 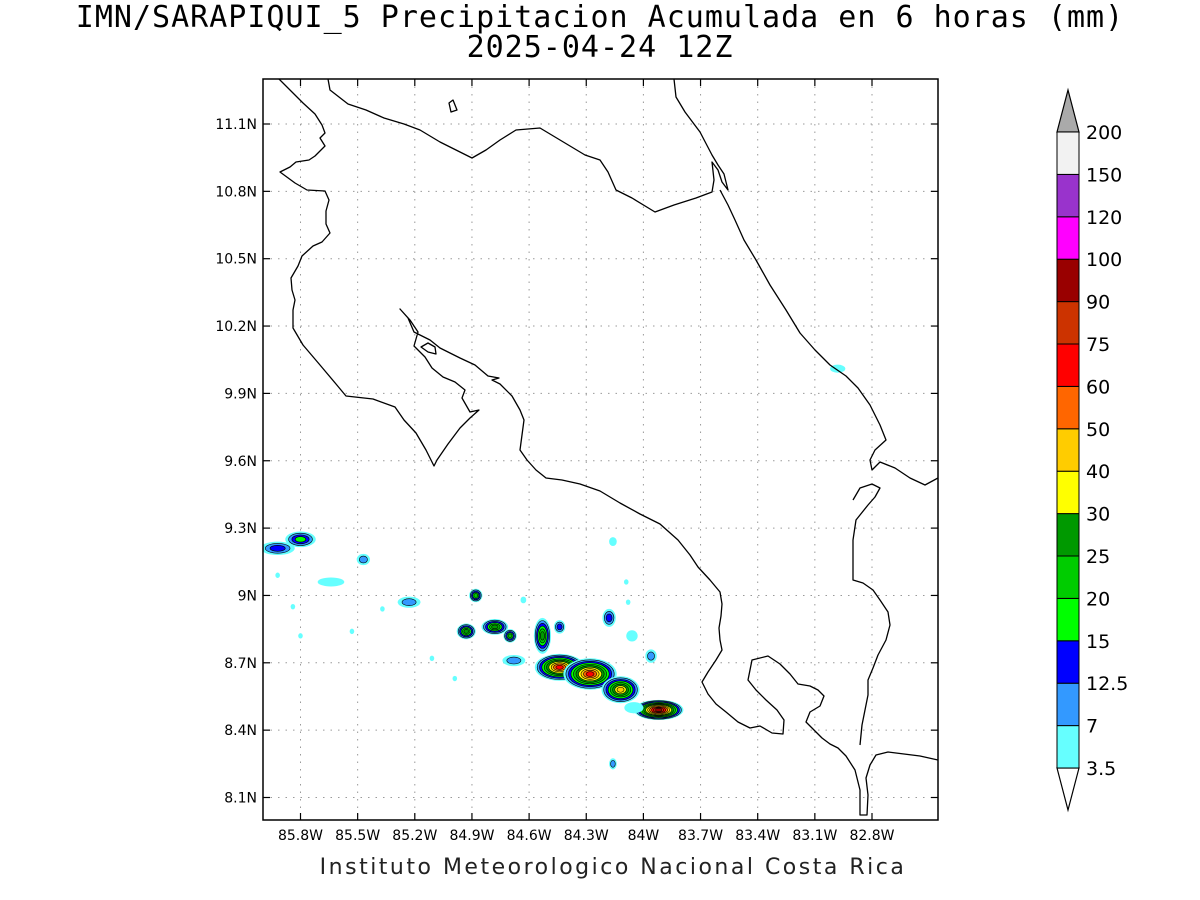 What do you see at coordinates (600, 47) in the screenshot?
I see `map-subtitle-datetime: 2025-04-24 12Z` at bounding box center [600, 47].